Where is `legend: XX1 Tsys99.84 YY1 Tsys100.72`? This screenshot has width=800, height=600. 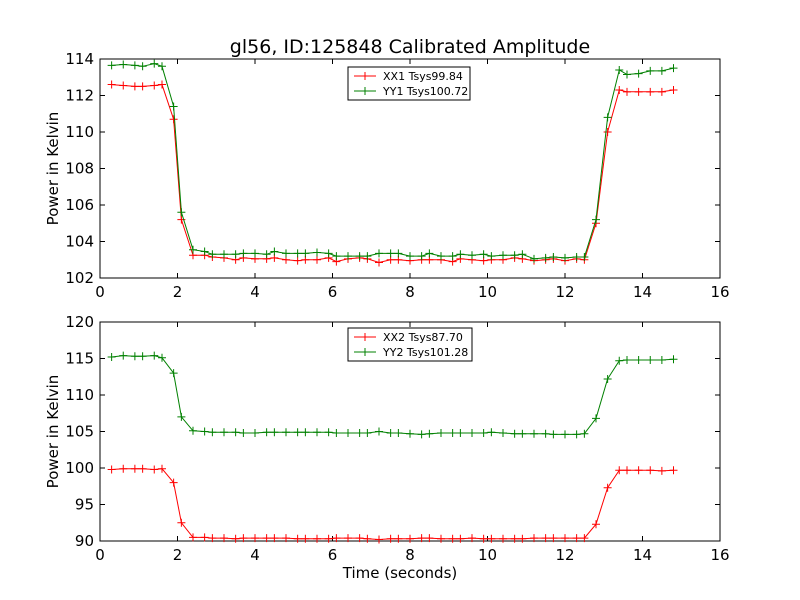 legend: XX1 Tsys99.84 YY1 Tsys100.72 is located at coordinates (409, 83).